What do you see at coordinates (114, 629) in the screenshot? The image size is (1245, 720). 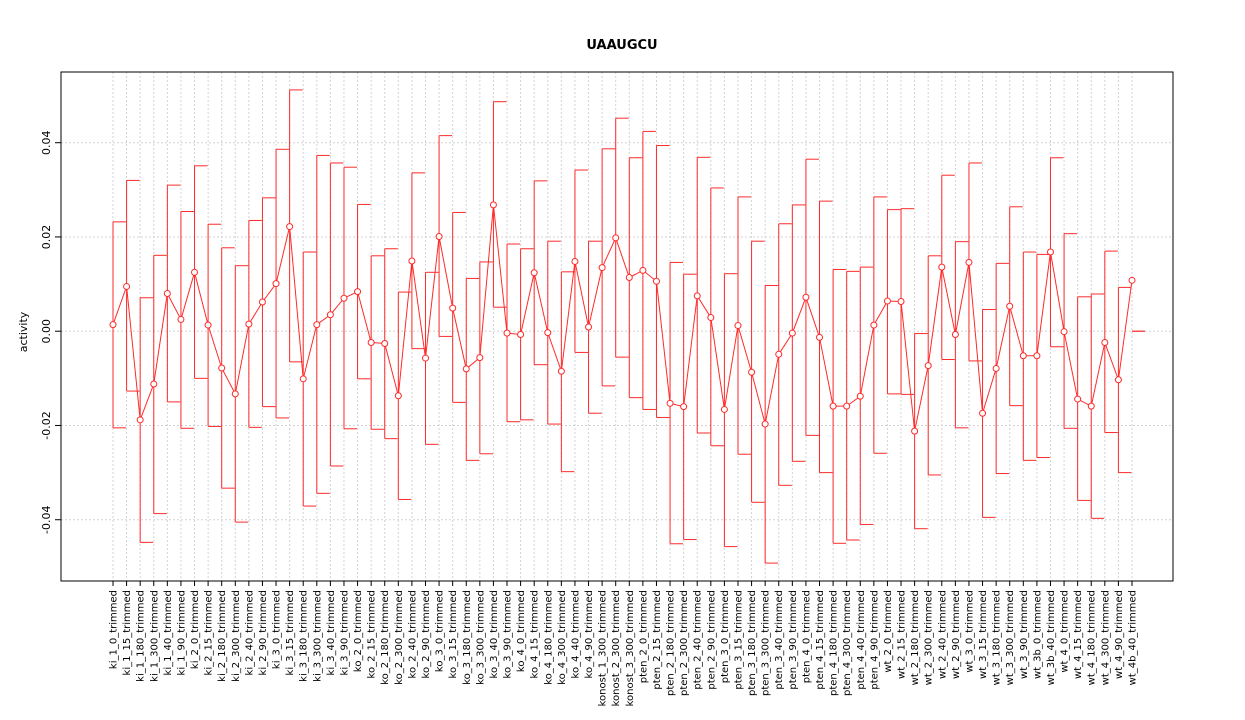 I see `x-tick-label: ki_1_0_trimmed` at bounding box center [114, 629].